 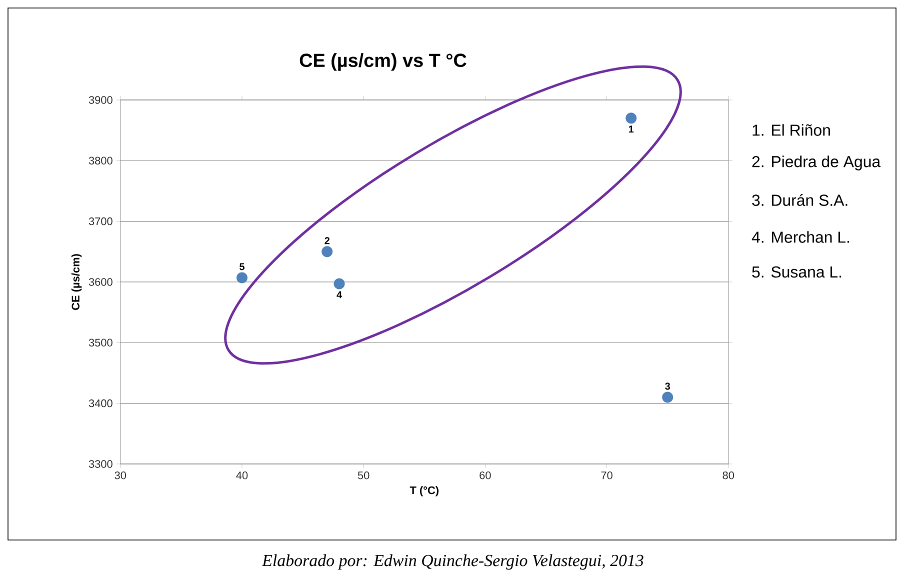 What do you see at coordinates (383, 62) in the screenshot?
I see `chart-title: CE (µs/cm) vs T °C` at bounding box center [383, 62].